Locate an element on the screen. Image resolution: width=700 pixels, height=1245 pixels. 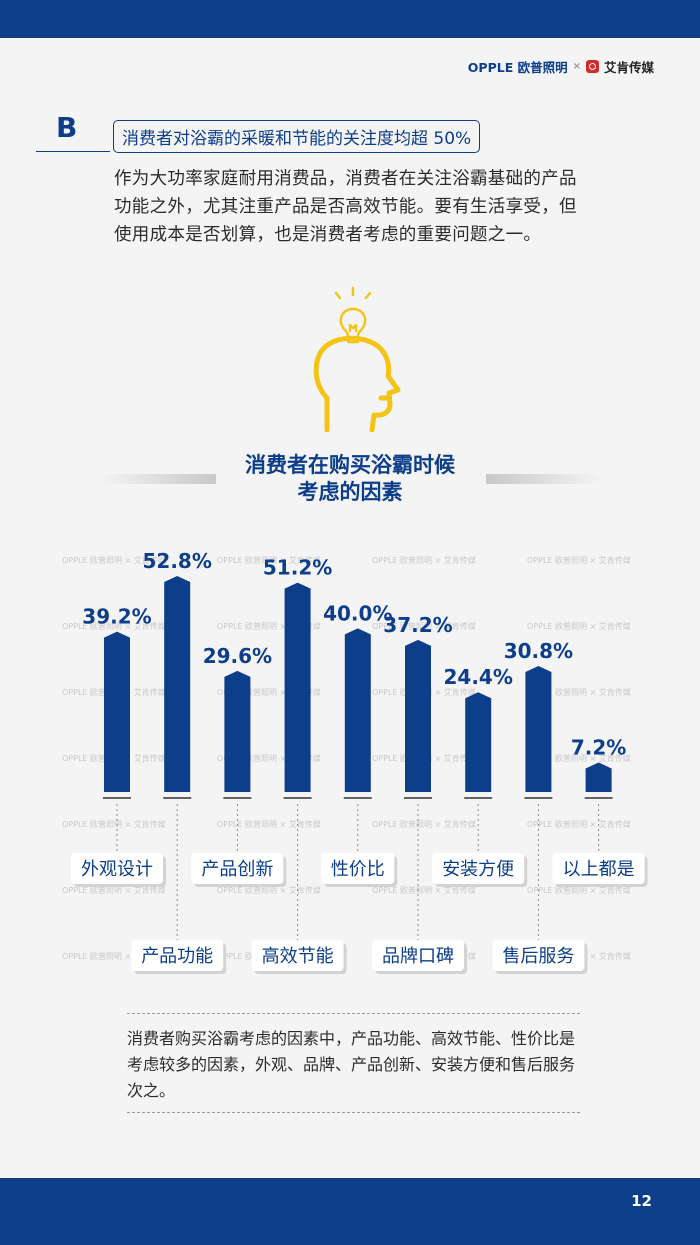
top-banner is located at coordinates (350, 19).